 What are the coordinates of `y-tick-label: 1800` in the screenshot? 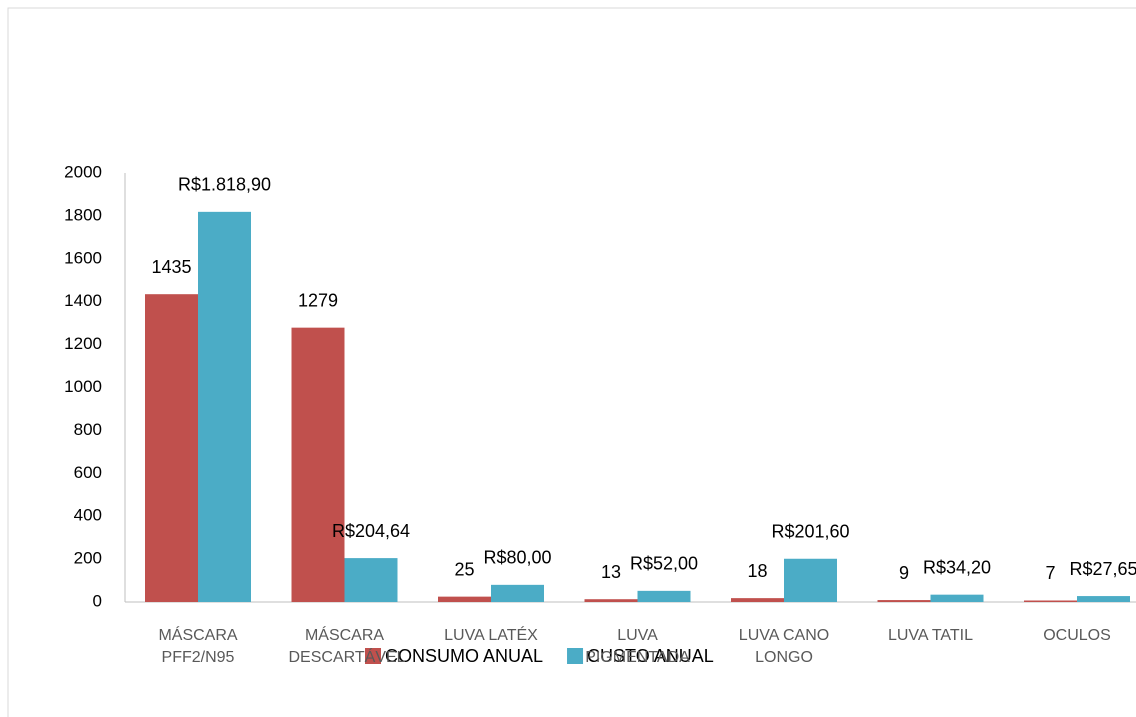 It's located at (83, 214).